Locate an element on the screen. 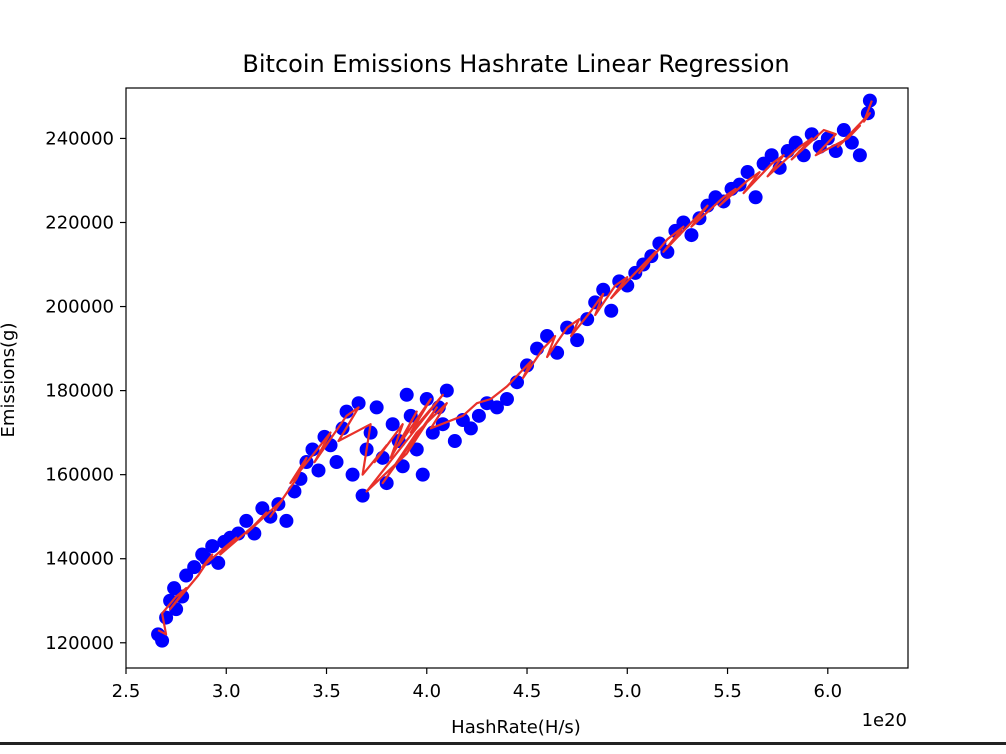 The height and width of the screenshot is (754, 1006). bottom-divider is located at coordinates (503, 743).